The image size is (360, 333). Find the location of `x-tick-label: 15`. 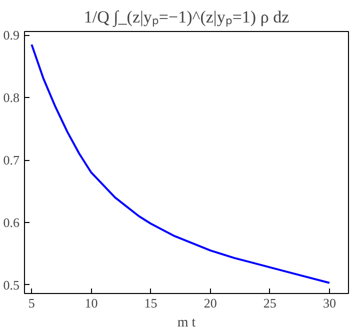

x-tick-label: 15 is located at coordinates (151, 303).